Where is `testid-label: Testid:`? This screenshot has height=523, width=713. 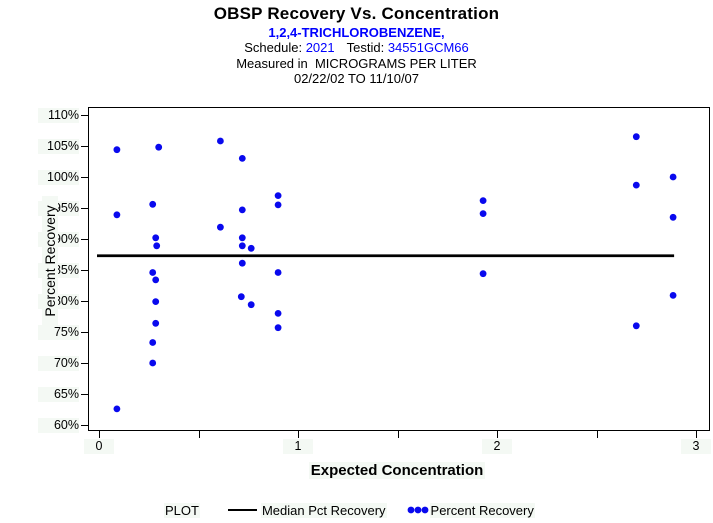 testid-label: Testid: is located at coordinates (365, 47).